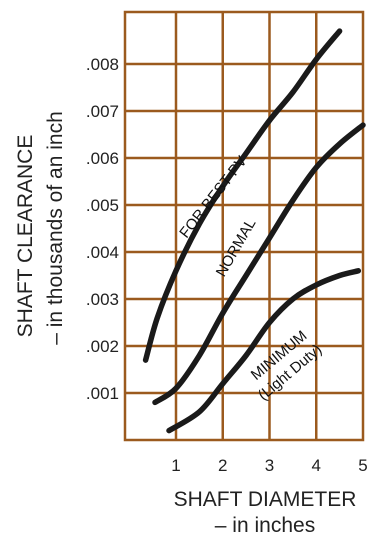 This screenshot has height=542, width=382. What do you see at coordinates (55, 228) in the screenshot?
I see `y-axis-sublabel: – in thousands of an inch` at bounding box center [55, 228].